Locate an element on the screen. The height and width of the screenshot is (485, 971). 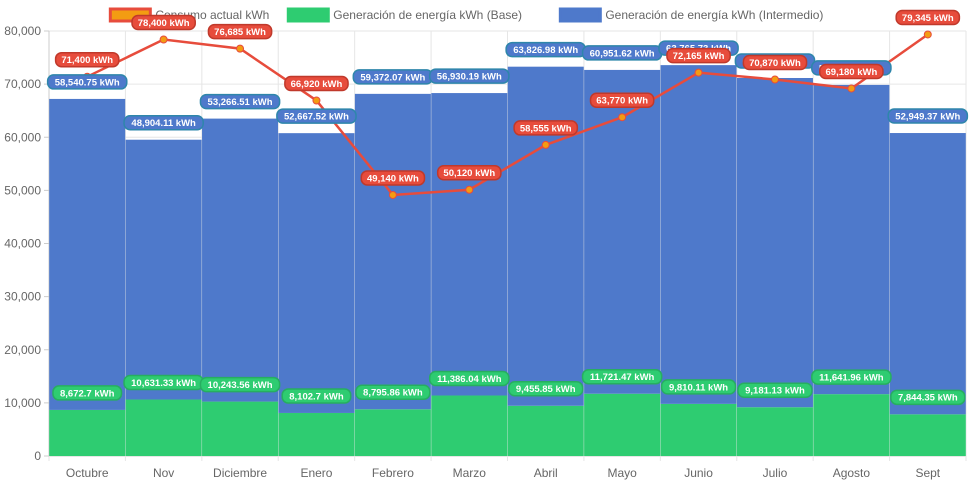
label-consumo-text: 71,400 kWh is located at coordinates (87, 60).